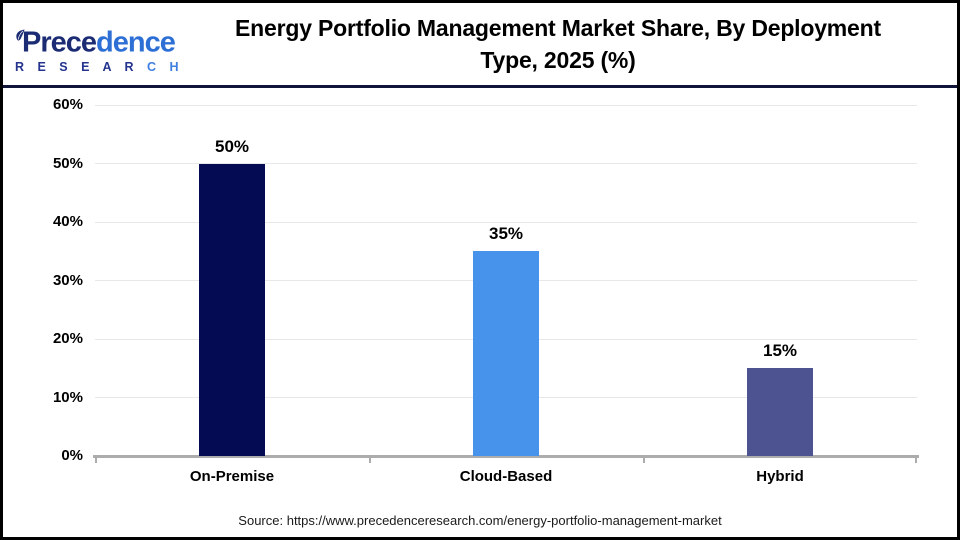 This screenshot has width=960, height=540. I want to click on y-axis-label-40: 40%, so click(67, 221).